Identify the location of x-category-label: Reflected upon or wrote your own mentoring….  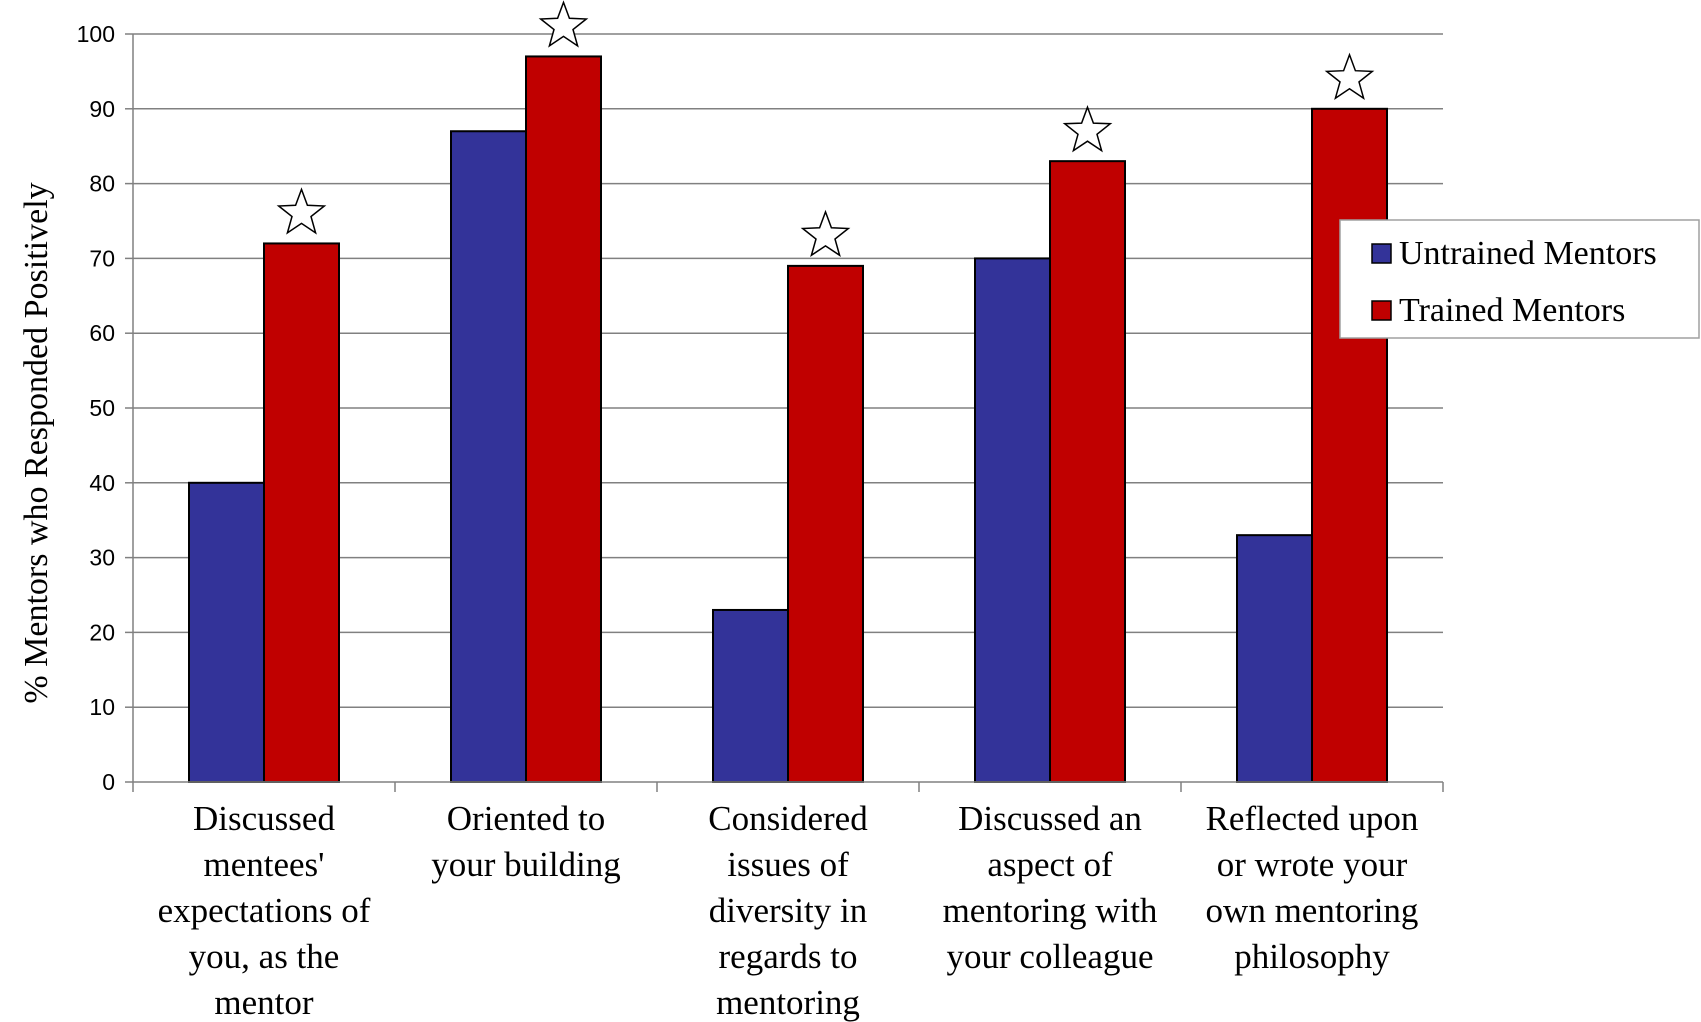
(1312, 887).